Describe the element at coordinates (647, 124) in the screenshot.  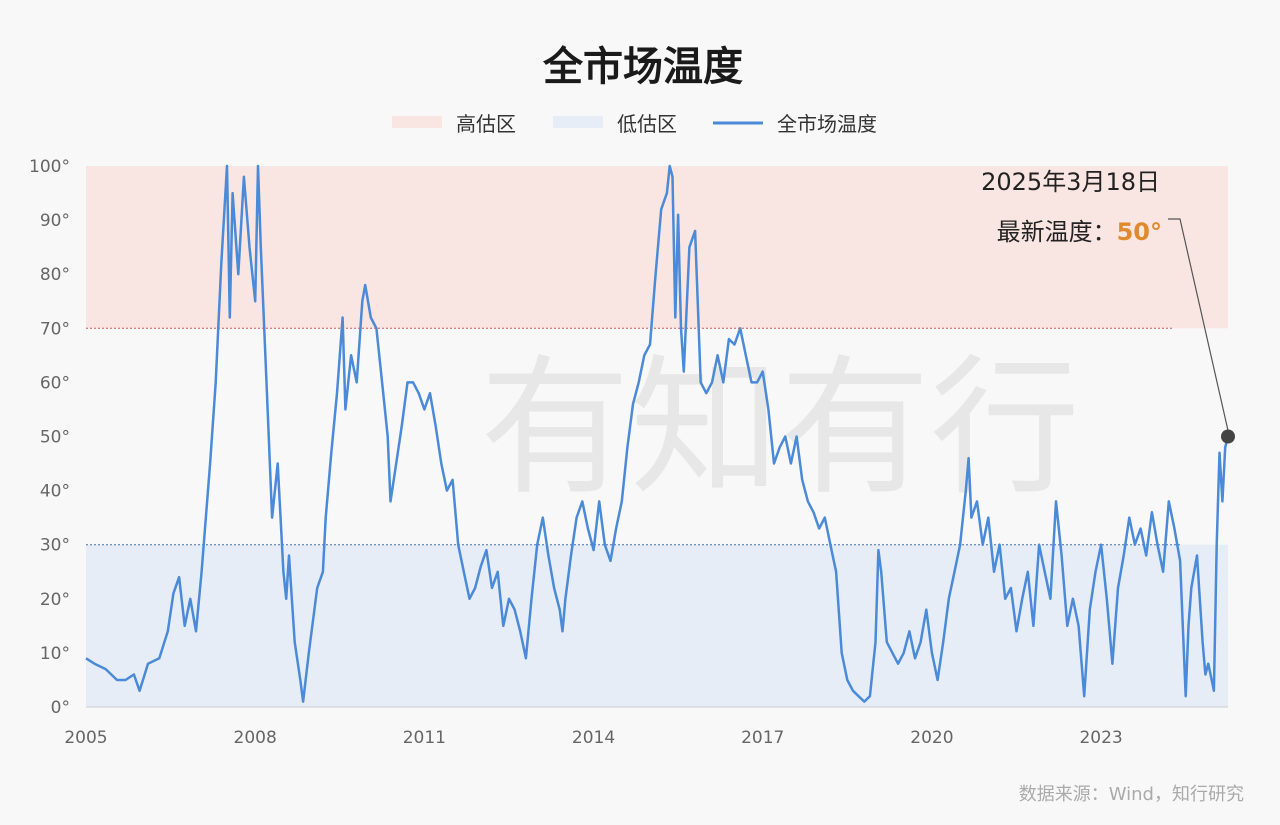
I see `legend-label-low: 低估区` at that location.